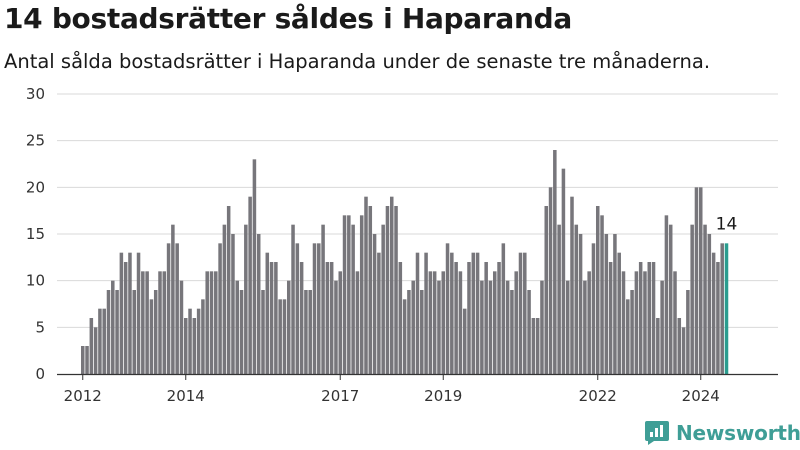 This screenshot has height=450, width=800. What do you see at coordinates (701, 396) in the screenshot?
I see `x-tick-label: 2024` at bounding box center [701, 396].